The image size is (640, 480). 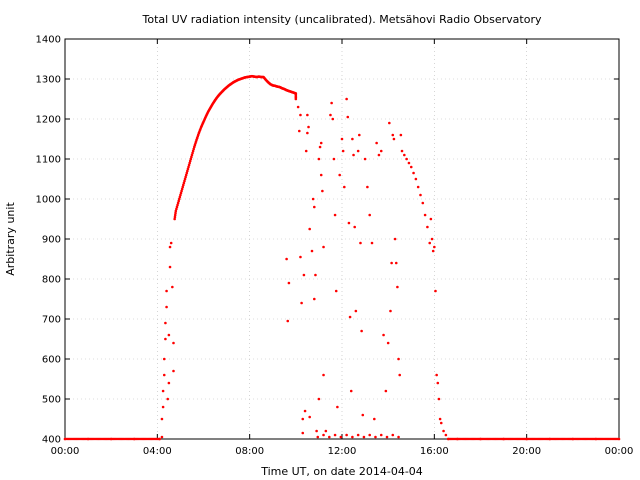 I want to click on y-tick-label: 1400, so click(x=48, y=40).